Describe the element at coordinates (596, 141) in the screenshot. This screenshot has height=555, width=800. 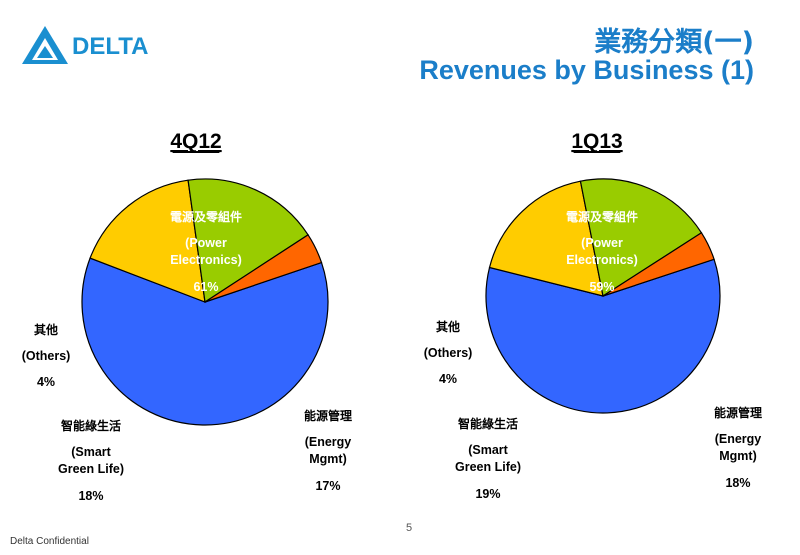
I see `chart-title-1: 1Q13` at that location.